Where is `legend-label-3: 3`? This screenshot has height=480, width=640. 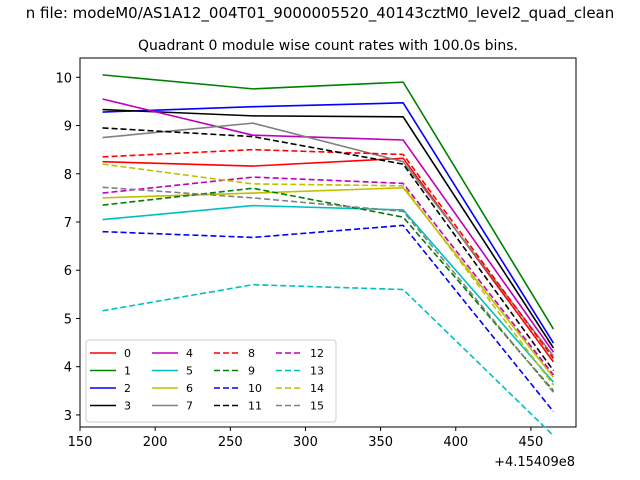 legend-label-3: 3 is located at coordinates (127, 406).